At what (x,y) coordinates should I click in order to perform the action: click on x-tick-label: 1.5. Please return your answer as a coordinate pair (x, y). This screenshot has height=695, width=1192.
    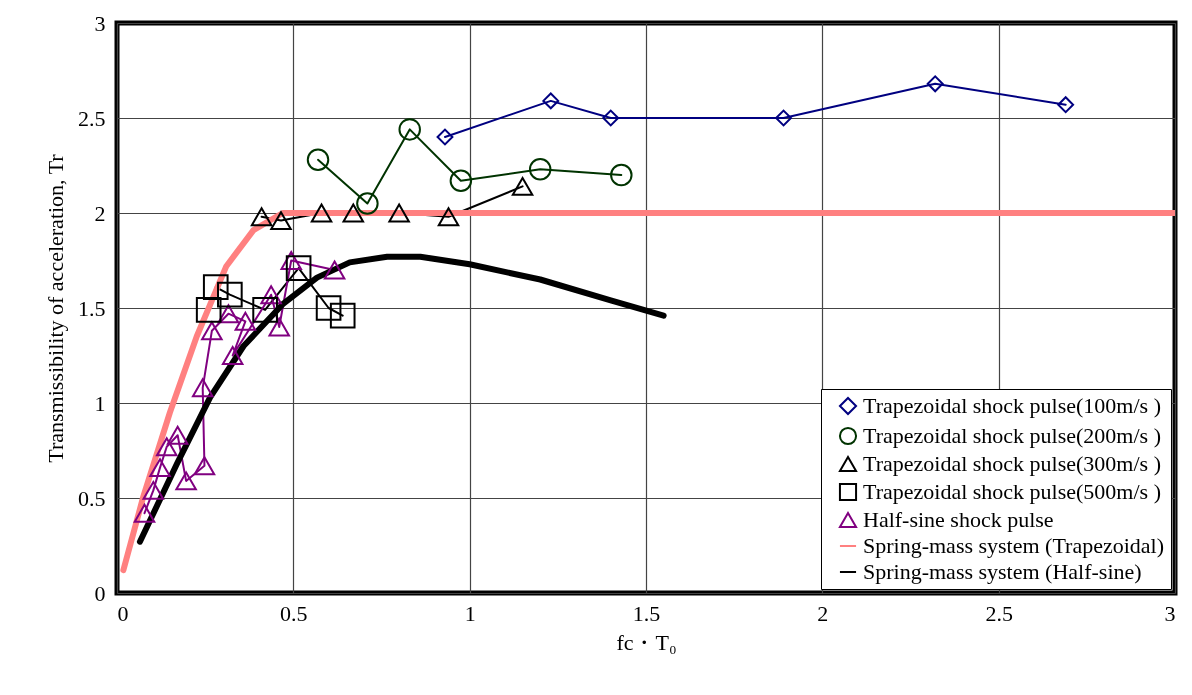
    Looking at the image, I should click on (646, 613).